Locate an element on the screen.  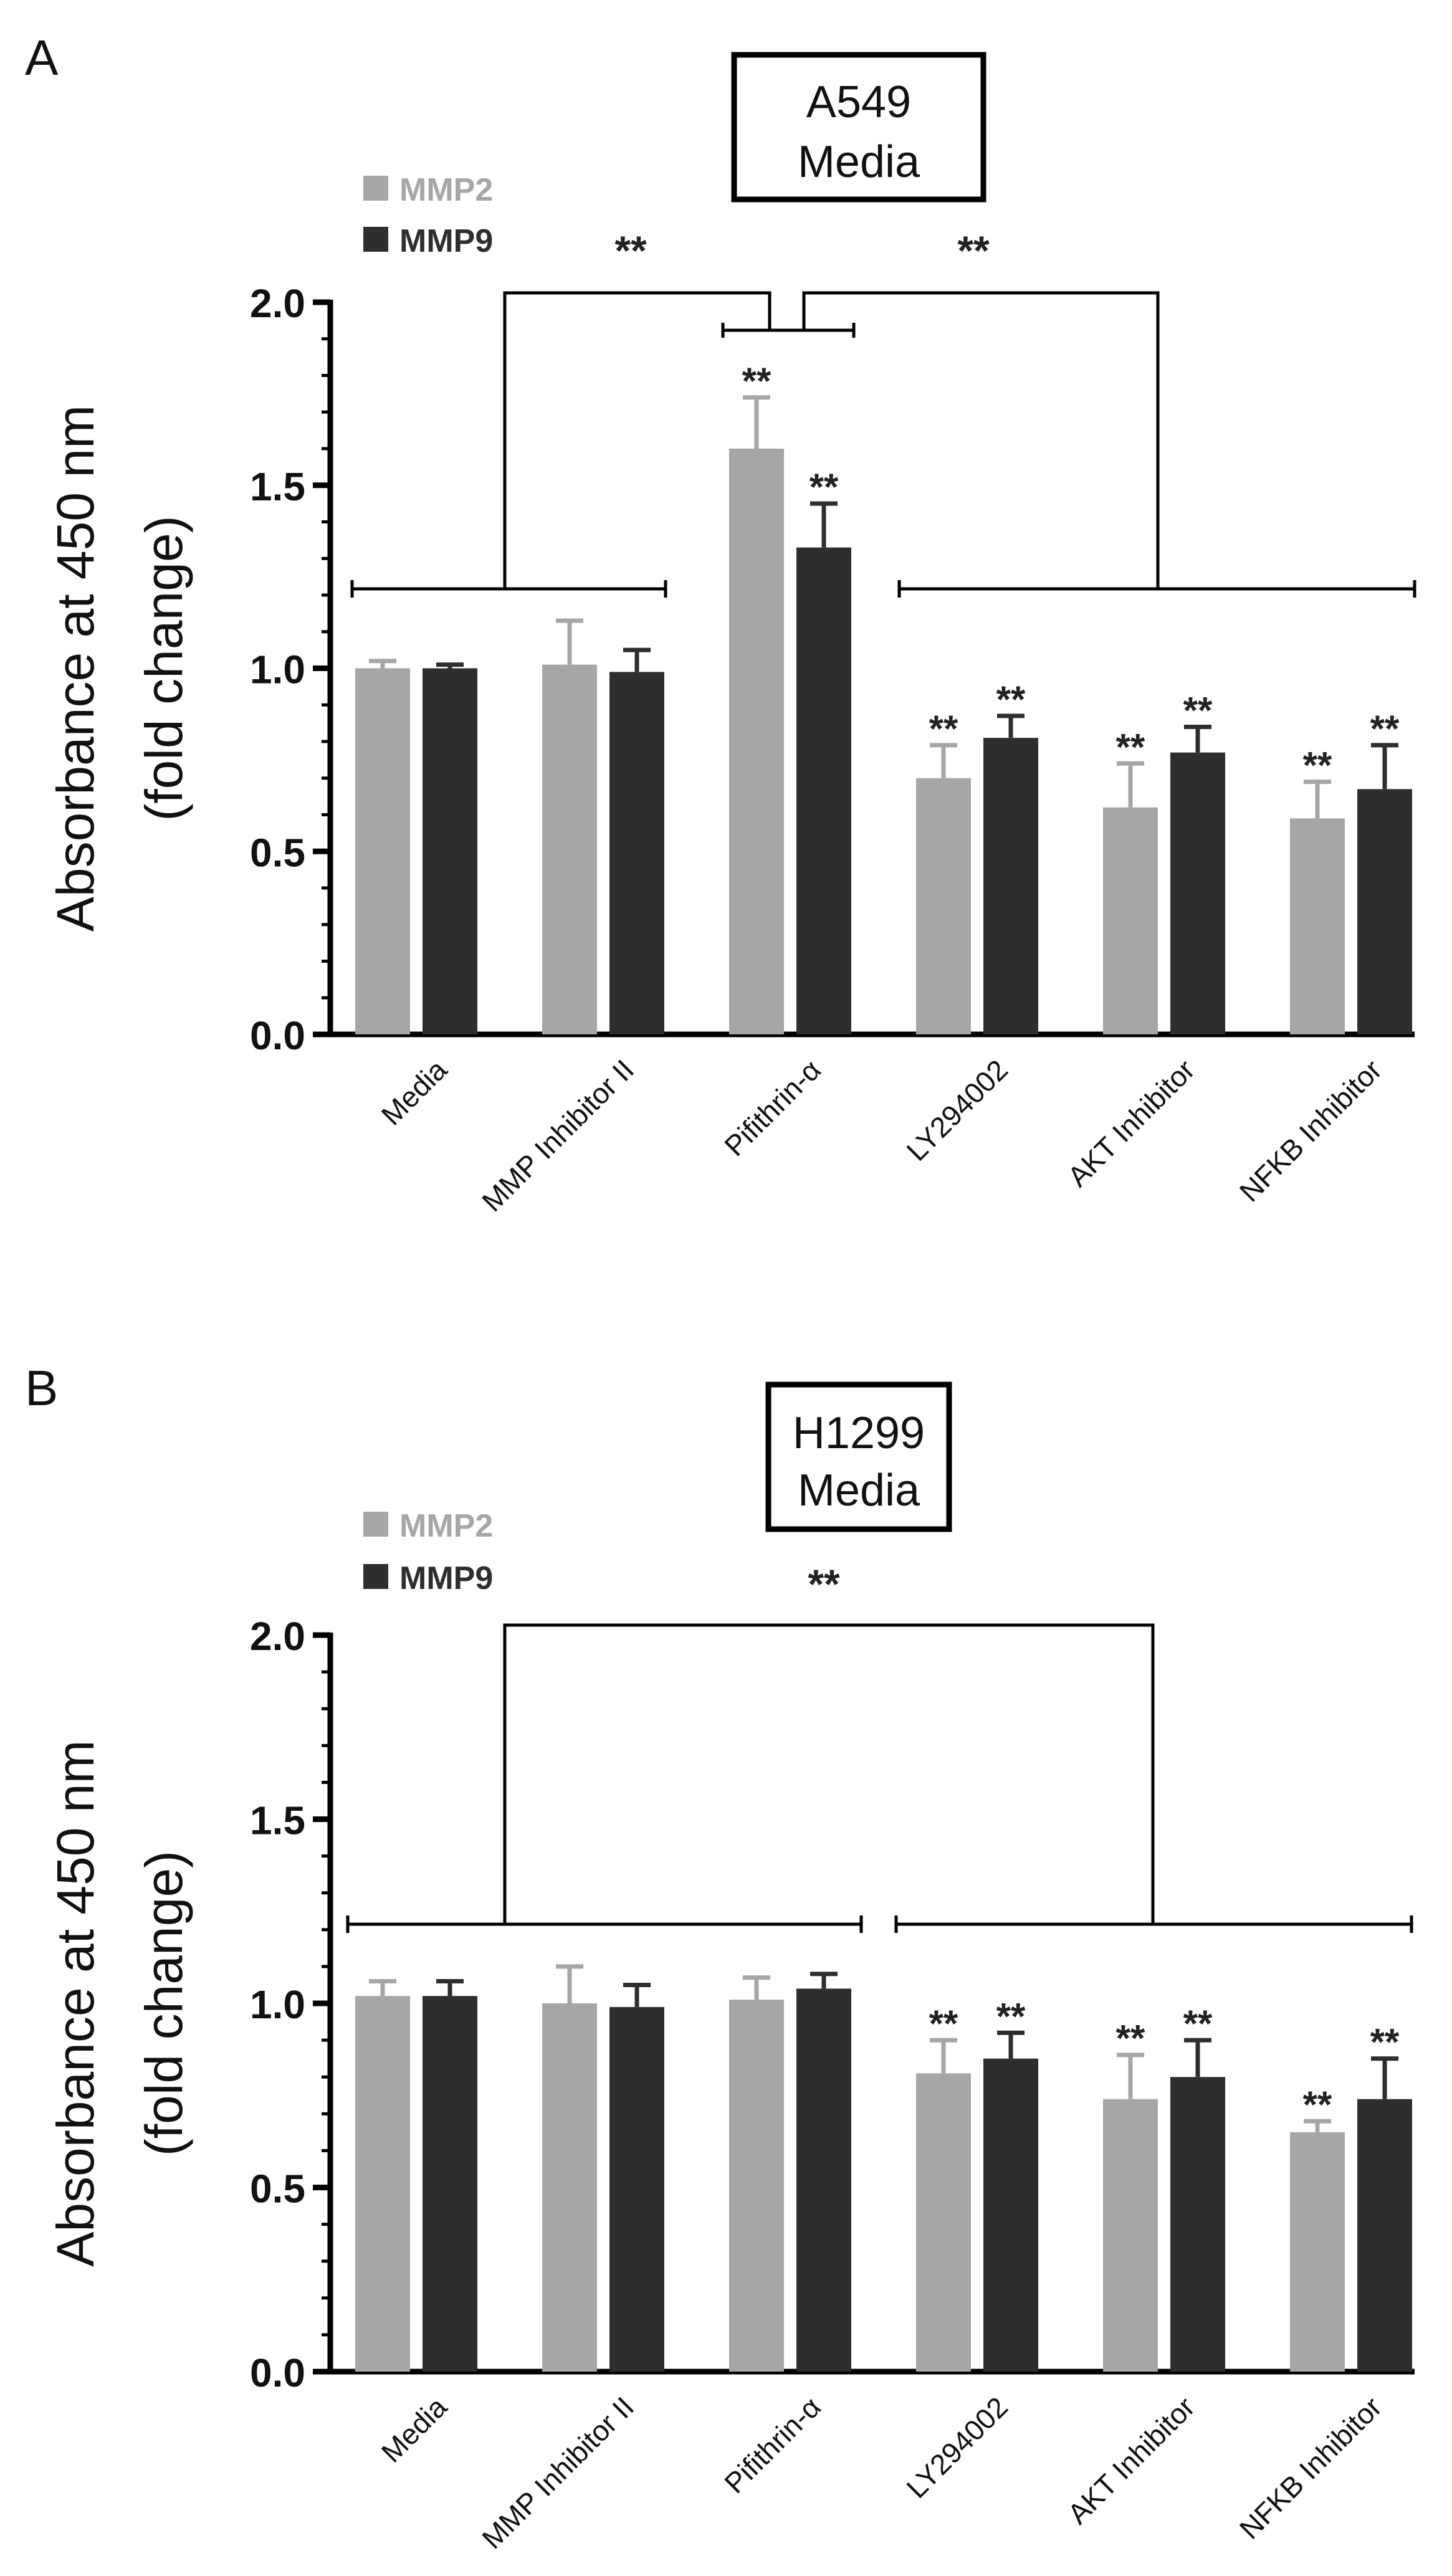
panel-label: B is located at coordinates (41, 1388).